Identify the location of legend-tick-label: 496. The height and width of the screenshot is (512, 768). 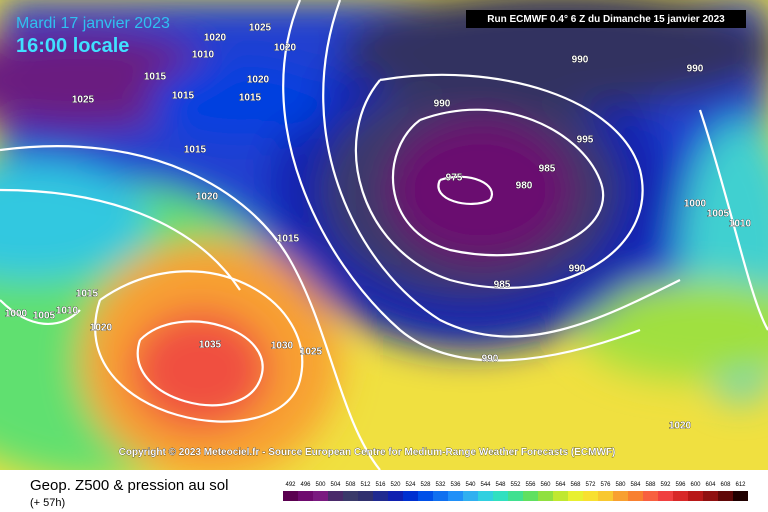
(305, 485).